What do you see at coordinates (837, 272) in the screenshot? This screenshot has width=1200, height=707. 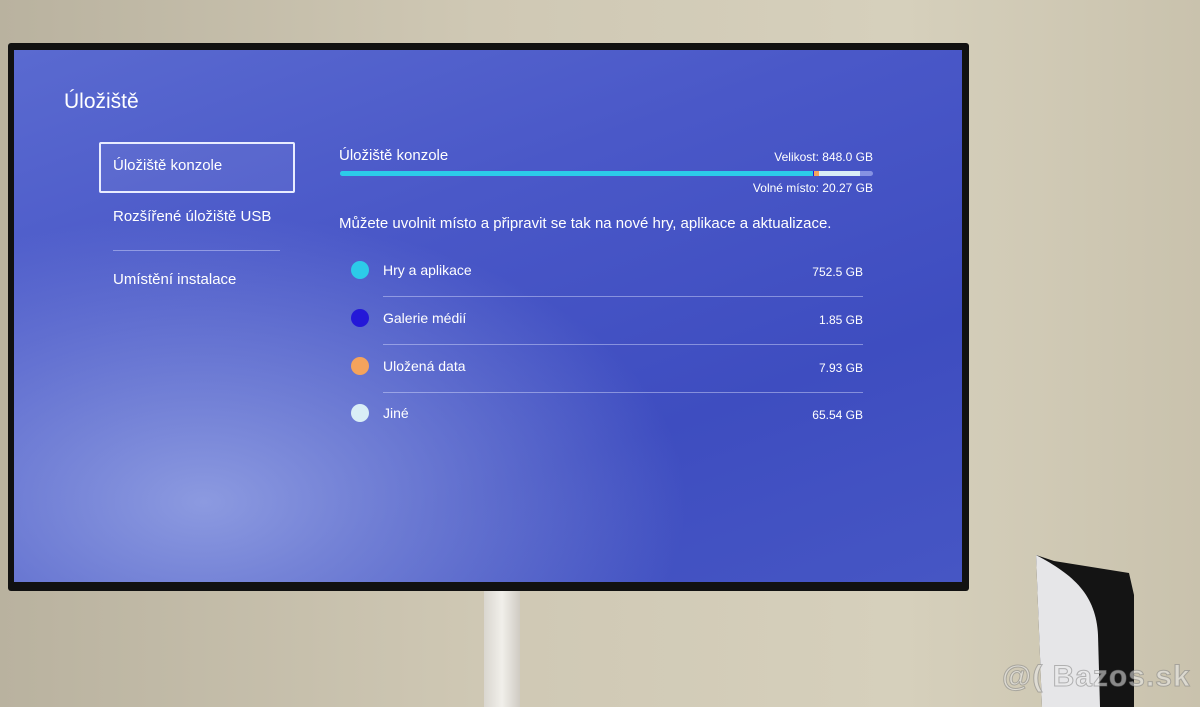 I see `category-size: 752.5 GB` at bounding box center [837, 272].